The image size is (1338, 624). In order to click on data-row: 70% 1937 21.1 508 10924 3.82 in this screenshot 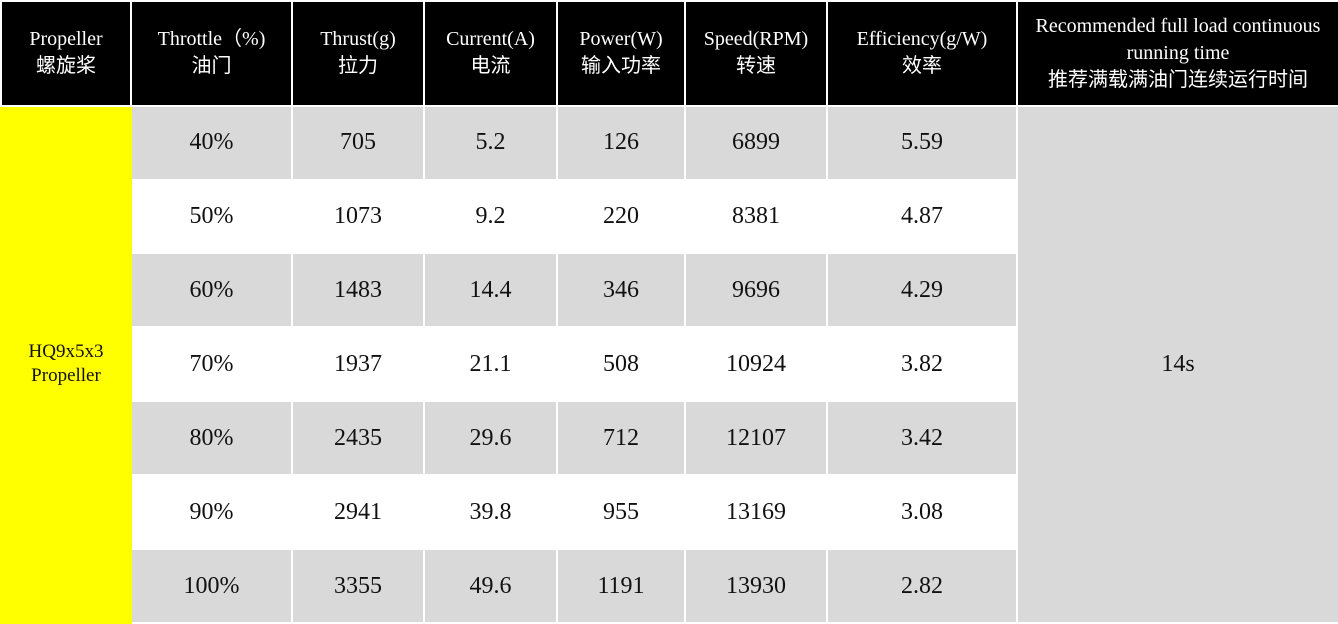, I will do `click(669, 364)`.